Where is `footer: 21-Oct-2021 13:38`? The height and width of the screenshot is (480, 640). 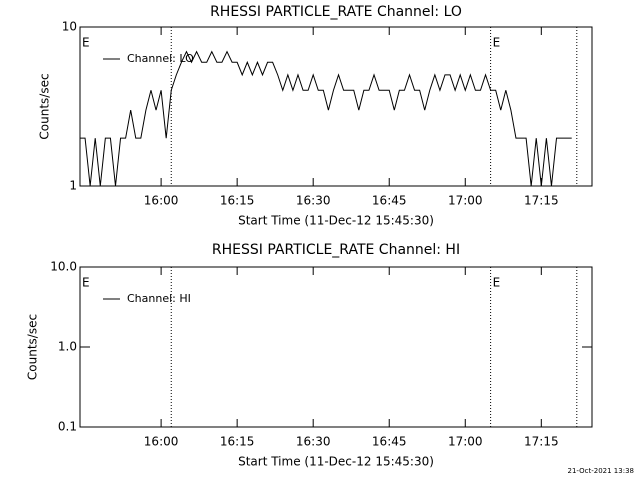 footer: 21-Oct-2021 13:38 is located at coordinates (601, 471).